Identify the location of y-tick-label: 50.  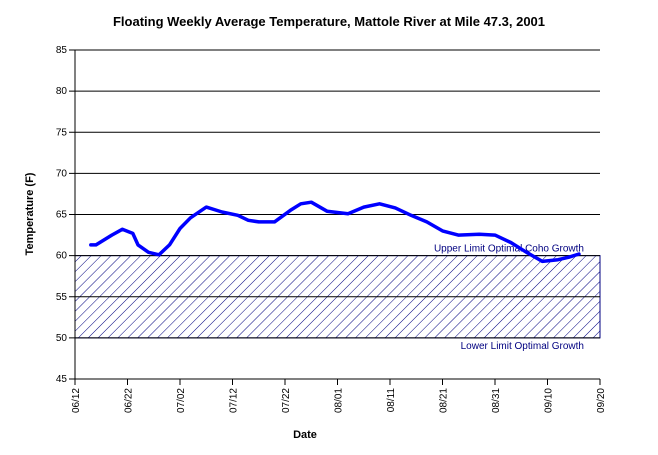
(62, 338).